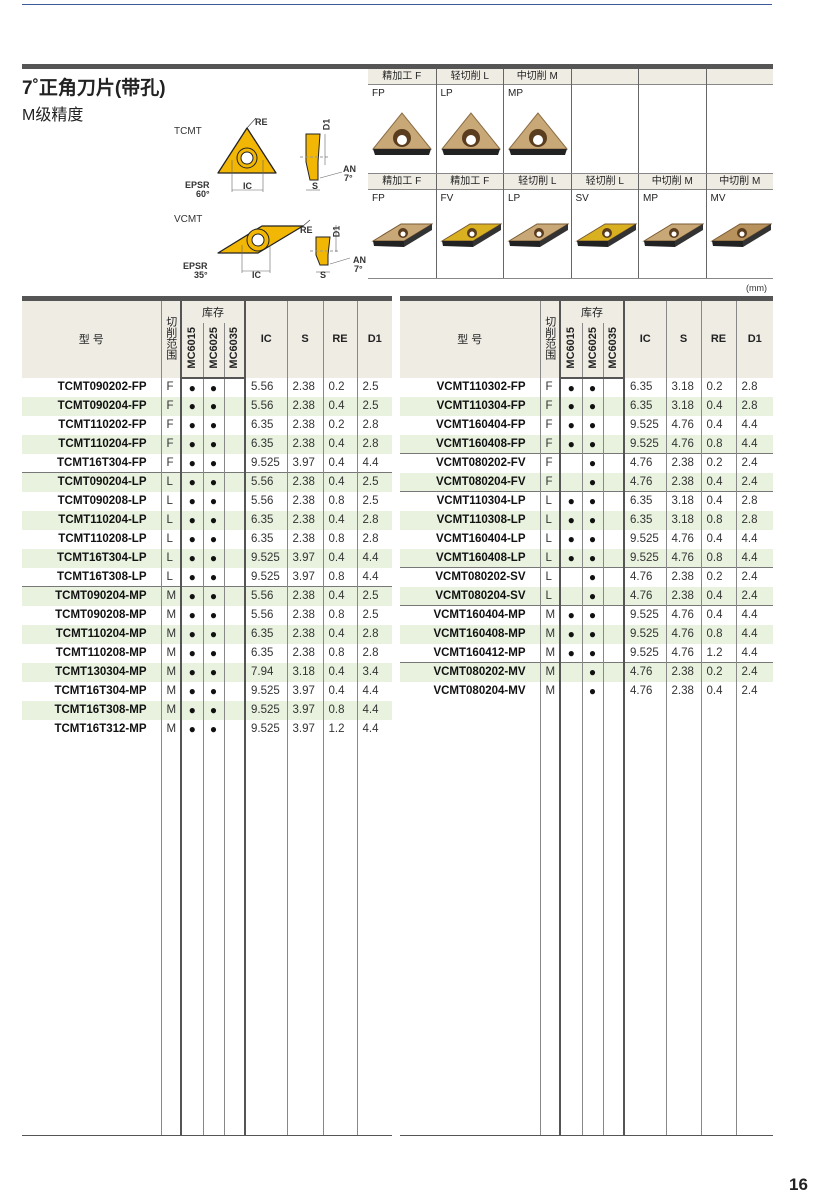 Image resolution: width=839 pixels, height=1202 pixels. I want to click on chipbreaker-body: SV, so click(605, 234).